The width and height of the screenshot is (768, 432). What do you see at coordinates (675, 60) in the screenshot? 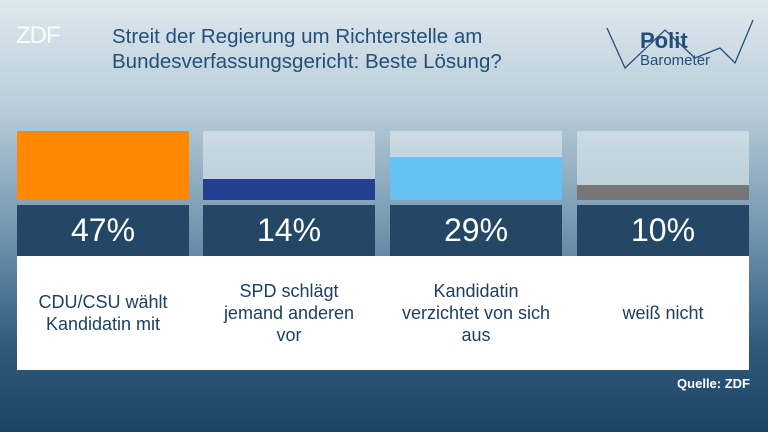
I see `brand-bottom: Barometer` at bounding box center [675, 60].